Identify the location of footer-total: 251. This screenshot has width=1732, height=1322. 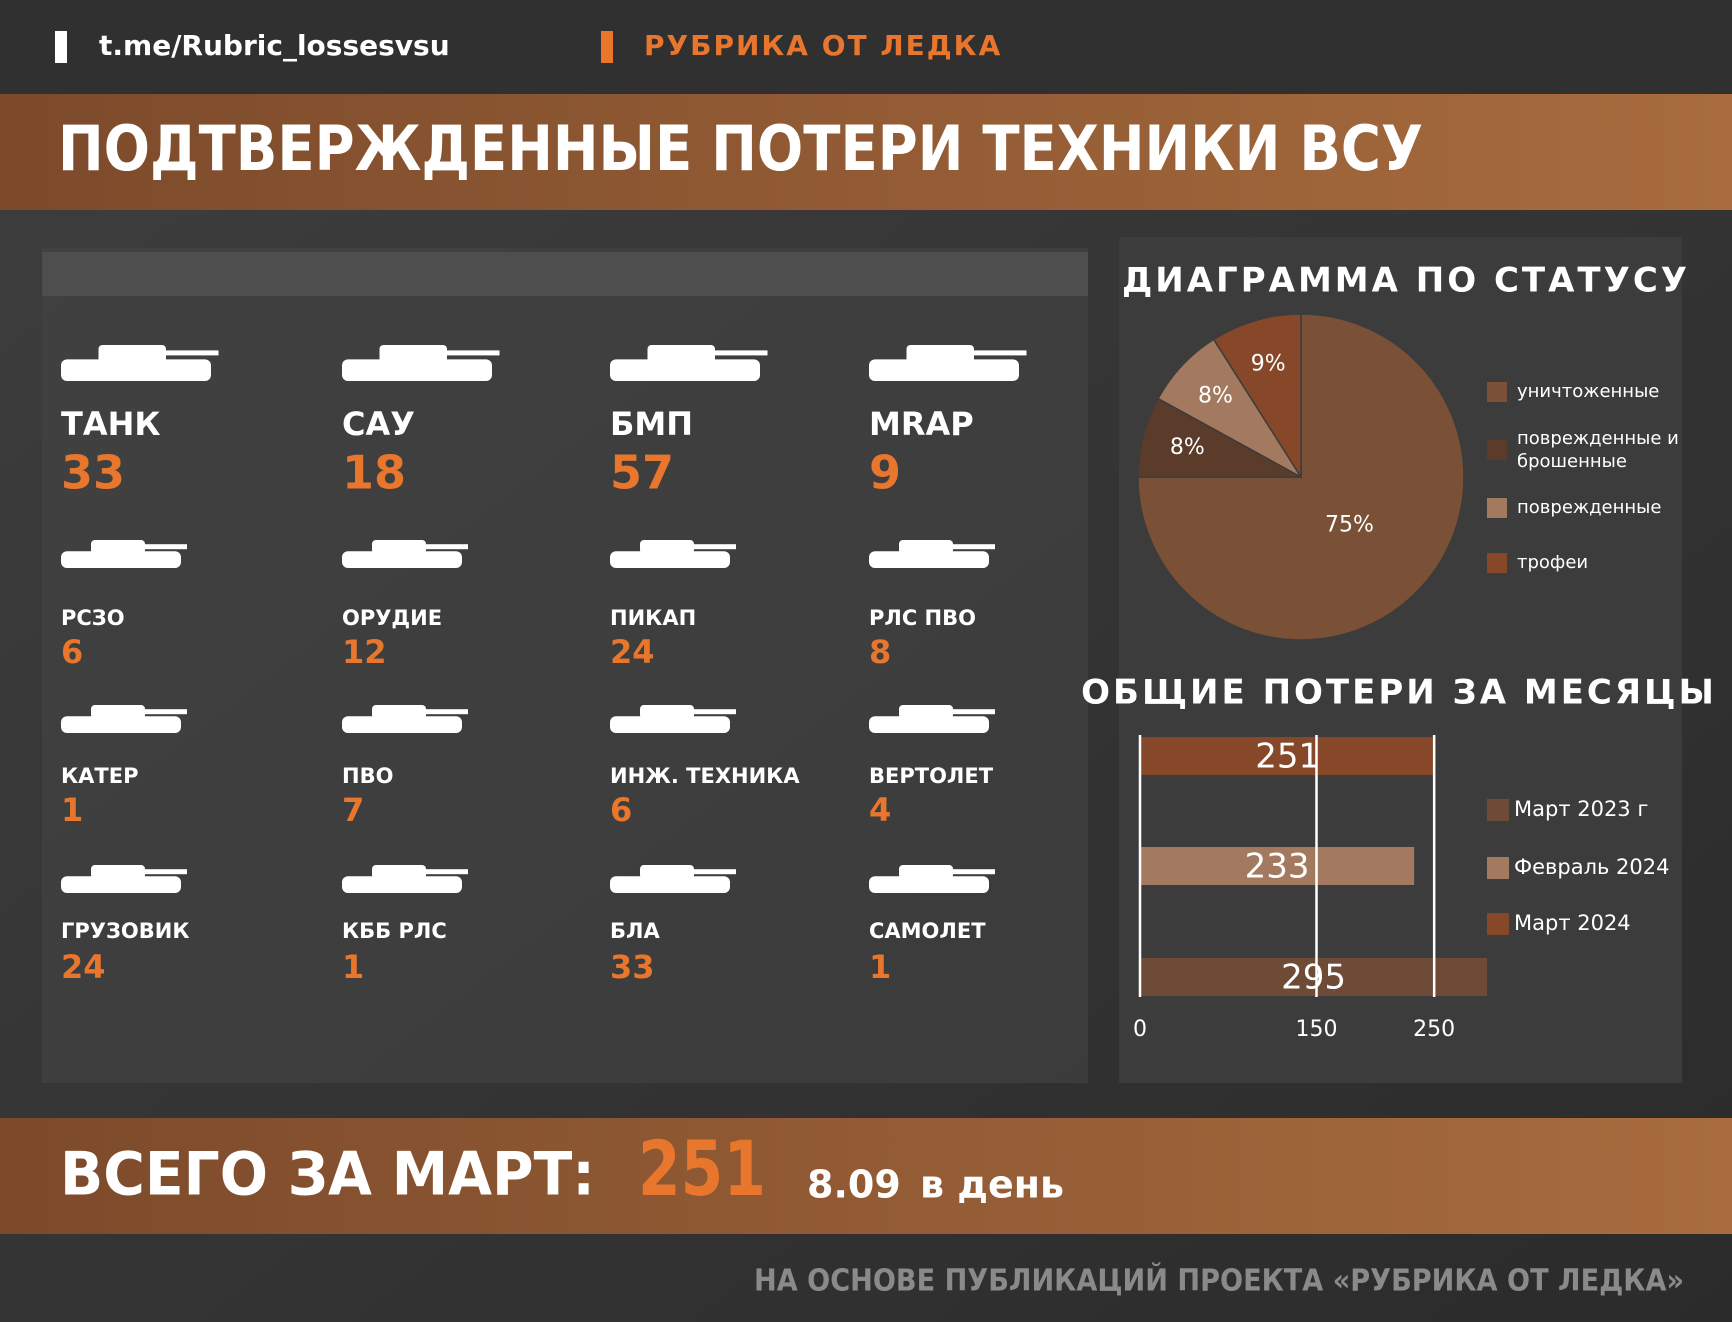
(702, 1168).